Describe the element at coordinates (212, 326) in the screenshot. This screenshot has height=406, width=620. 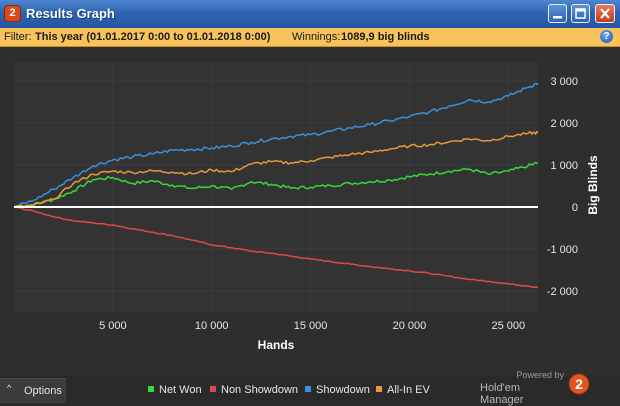
I see `x-tick-label: 10 000` at that location.